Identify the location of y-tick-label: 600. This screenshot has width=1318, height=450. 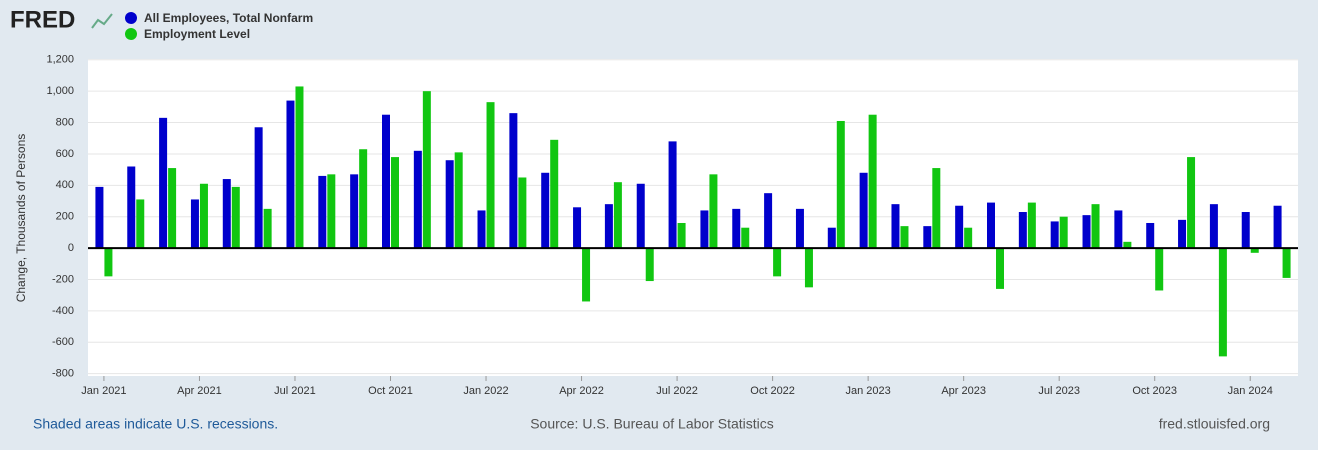
(65, 154).